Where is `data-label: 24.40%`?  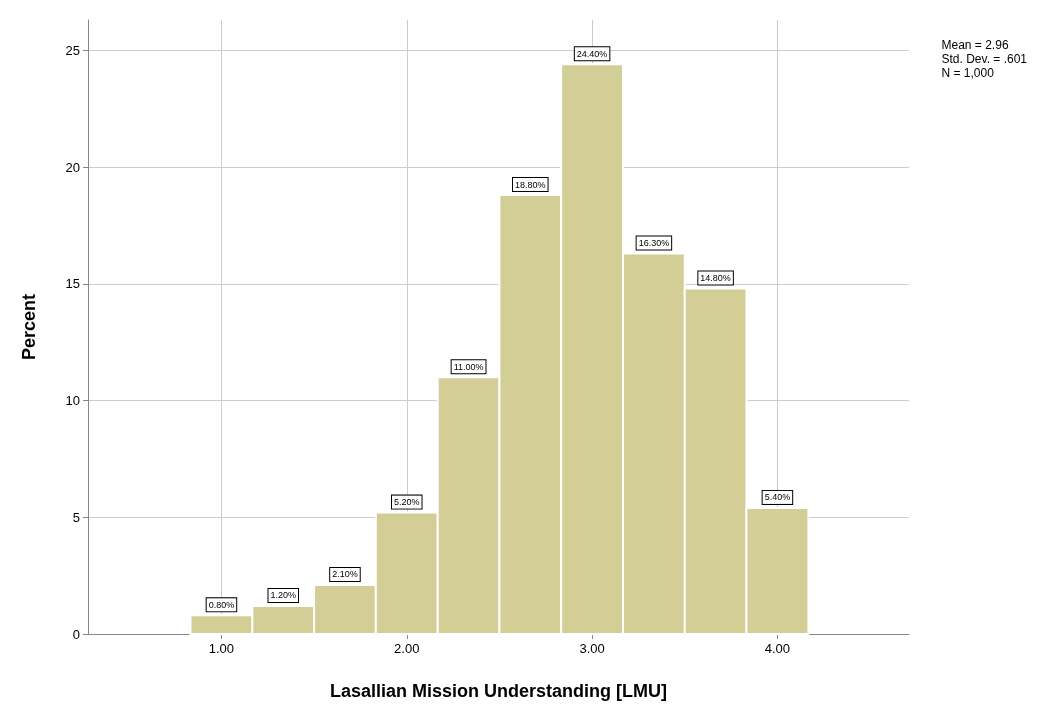
data-label: 24.40% is located at coordinates (592, 53).